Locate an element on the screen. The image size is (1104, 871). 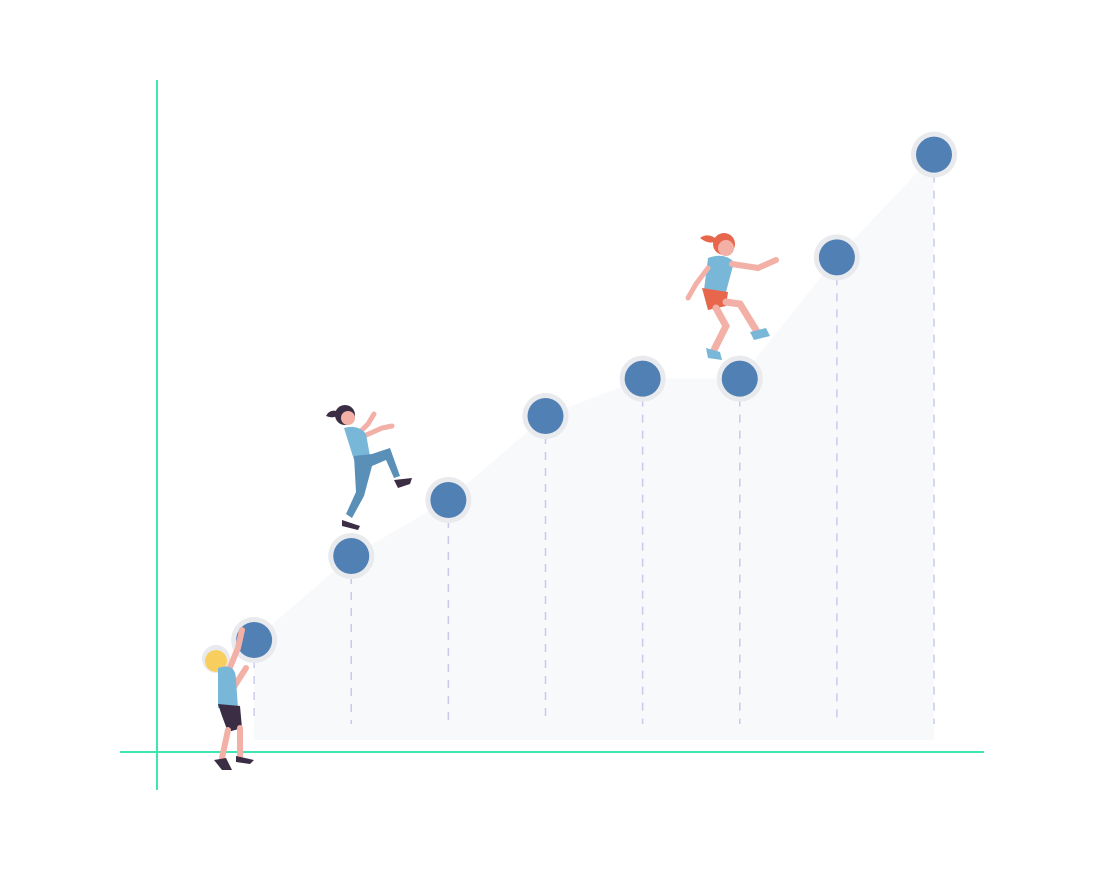
climber-bottom-illustration is located at coordinates (228, 698).